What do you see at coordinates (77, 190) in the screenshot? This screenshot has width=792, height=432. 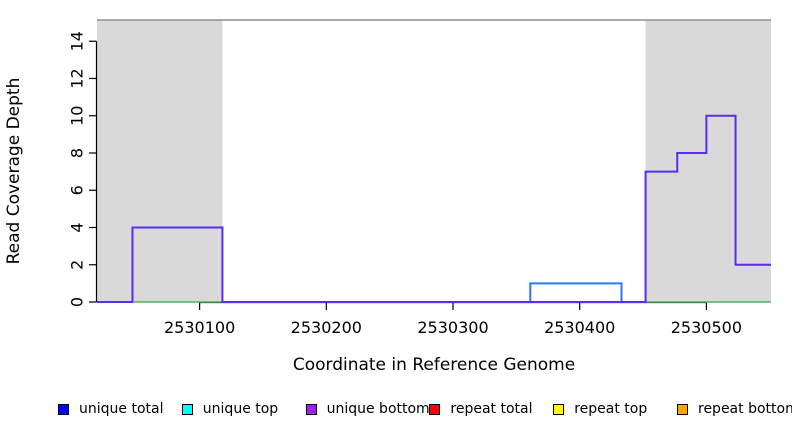 I see `y-tick-label: 6` at bounding box center [77, 190].